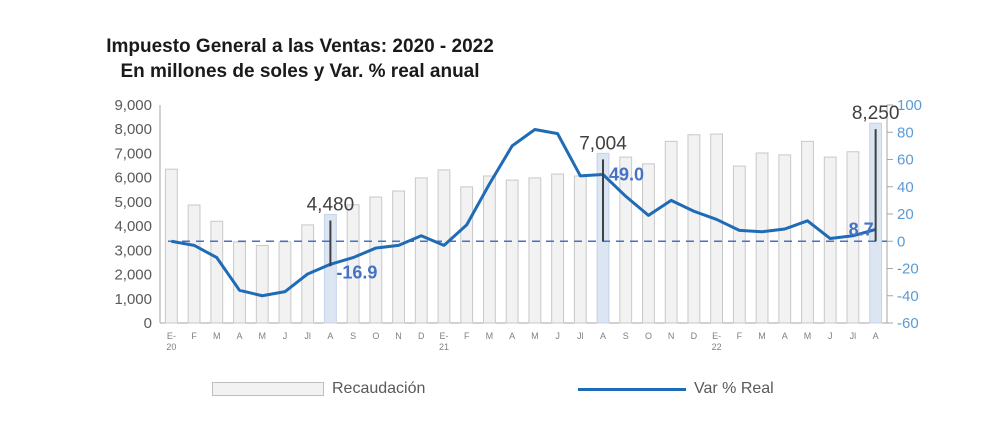 Image resolution: width=1000 pixels, height=423 pixels. Describe the element at coordinates (734, 388) in the screenshot. I see `legend-label-var-real: Var % Real` at that location.